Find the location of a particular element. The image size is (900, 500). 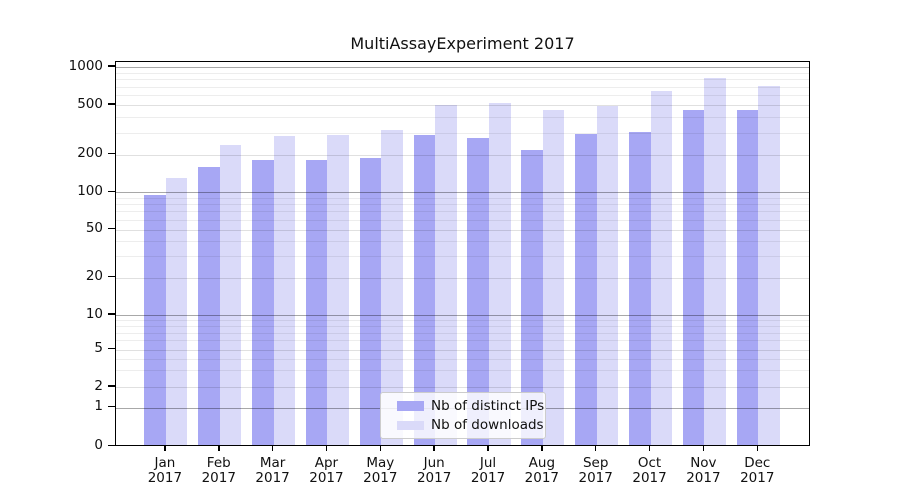

y-tick-label-10: 10 is located at coordinates (94, 313).